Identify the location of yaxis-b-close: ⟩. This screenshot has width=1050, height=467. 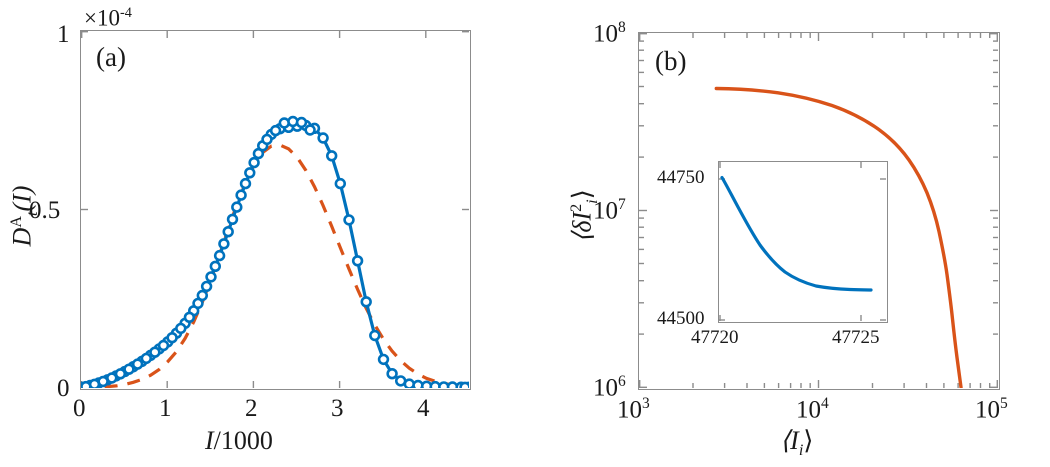
(582, 194).